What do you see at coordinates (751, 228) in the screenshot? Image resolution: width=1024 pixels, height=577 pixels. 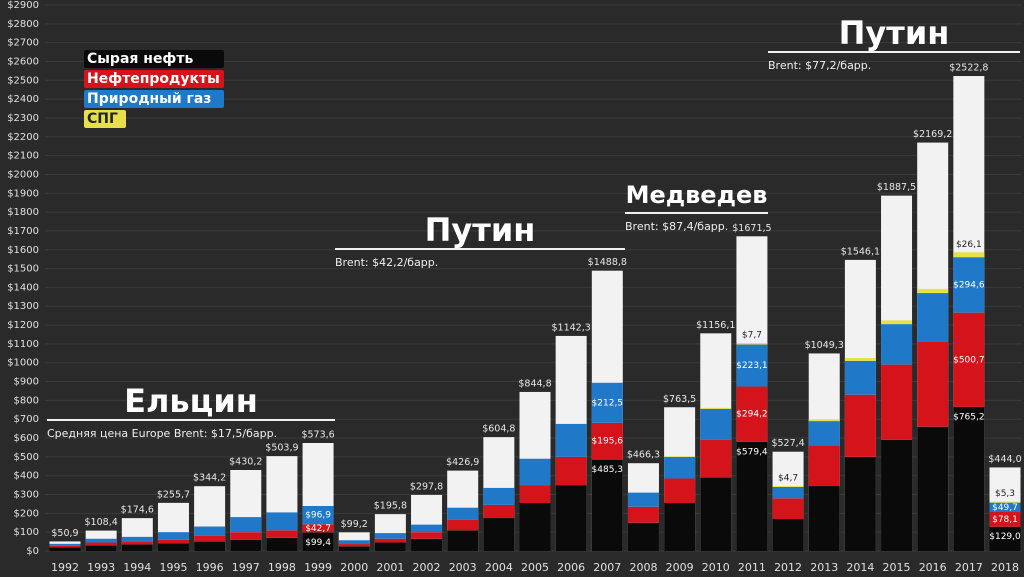 I see `total-label: $1671,5` at bounding box center [751, 228].